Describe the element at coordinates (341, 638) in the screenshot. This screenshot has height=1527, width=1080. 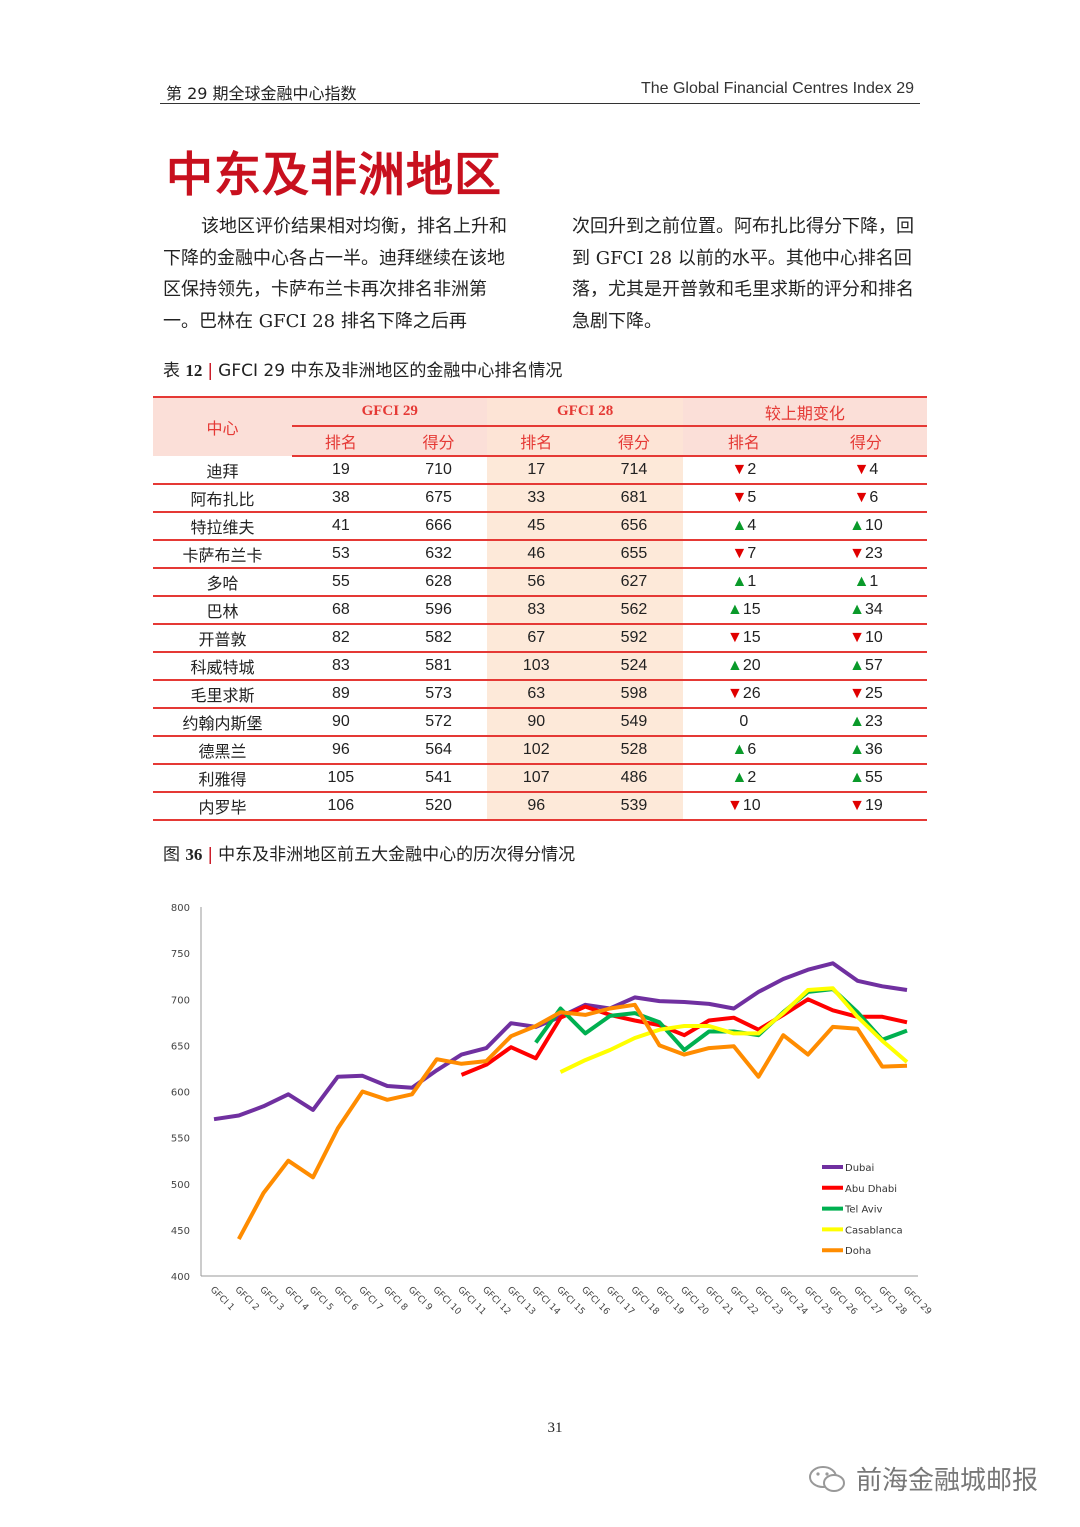
I see `gfci29-rank: 82` at that location.